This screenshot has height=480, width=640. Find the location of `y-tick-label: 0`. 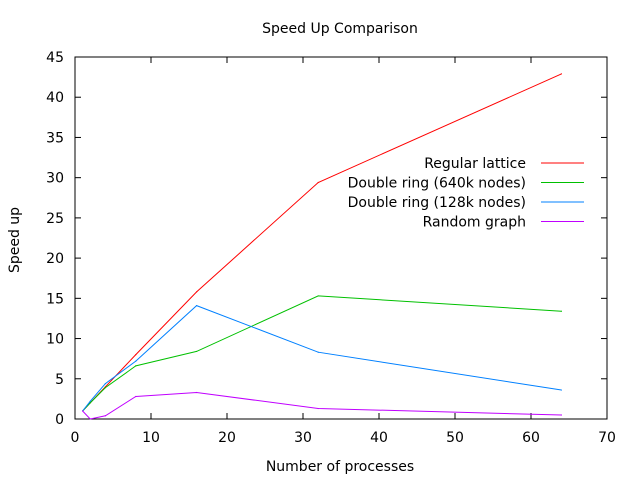

y-tick-label: 0 is located at coordinates (59, 420).